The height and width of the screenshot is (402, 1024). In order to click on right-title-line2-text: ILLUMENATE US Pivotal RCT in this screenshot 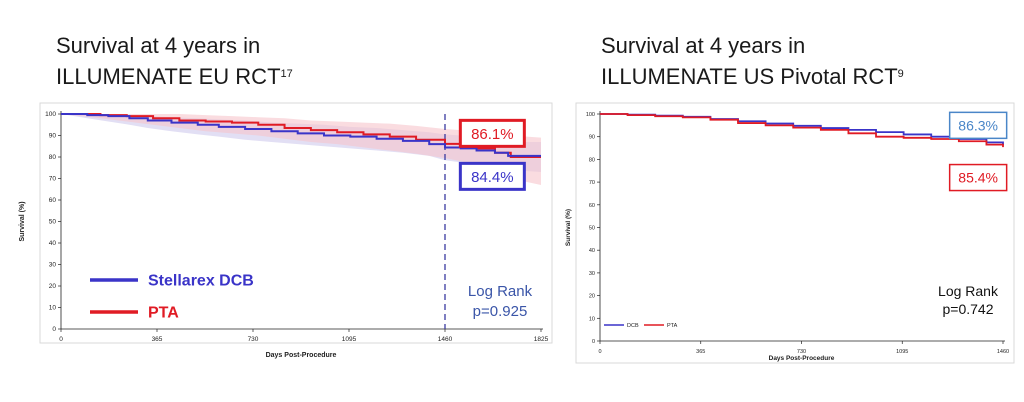, I will do `click(749, 76)`.